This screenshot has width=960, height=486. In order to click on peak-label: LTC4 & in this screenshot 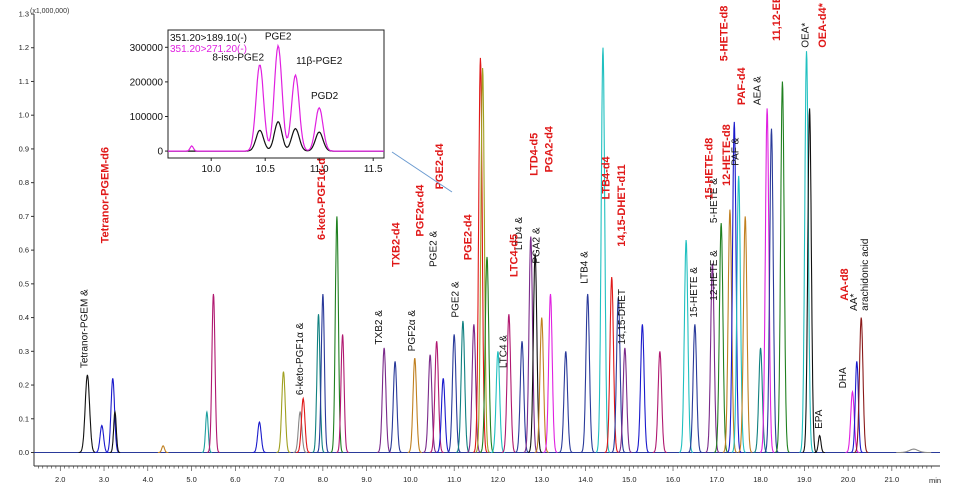, I will do `click(504, 351)`.